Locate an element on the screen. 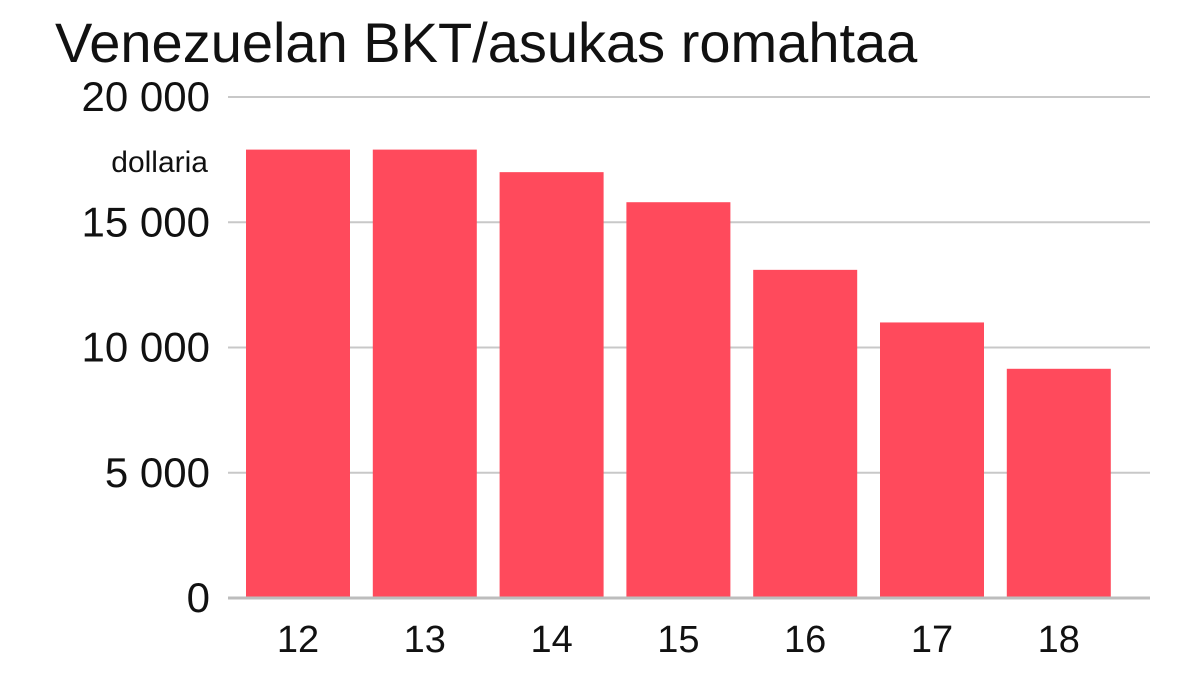 The image size is (1199, 674). x-axis-tick-labels: 12 13 14 15 16 17 18 is located at coordinates (678, 640).